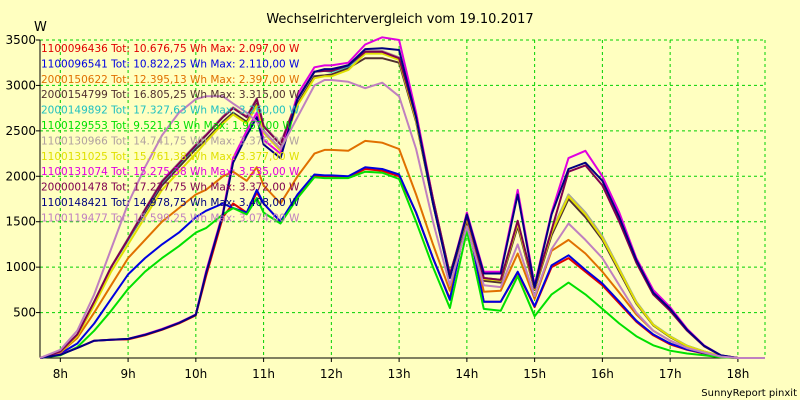 The image size is (800, 400). What do you see at coordinates (20, 267) in the screenshot?
I see `y-tick-label: 1000` at bounding box center [20, 267].